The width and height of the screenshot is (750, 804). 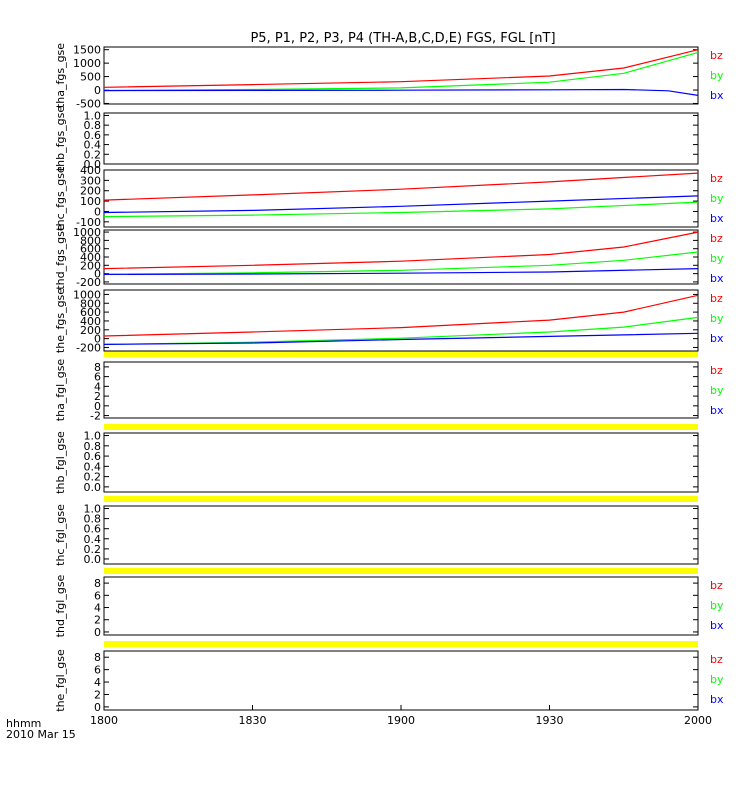 I want to click on x-axis-label-hhmm: hhmm, so click(x=23, y=723).